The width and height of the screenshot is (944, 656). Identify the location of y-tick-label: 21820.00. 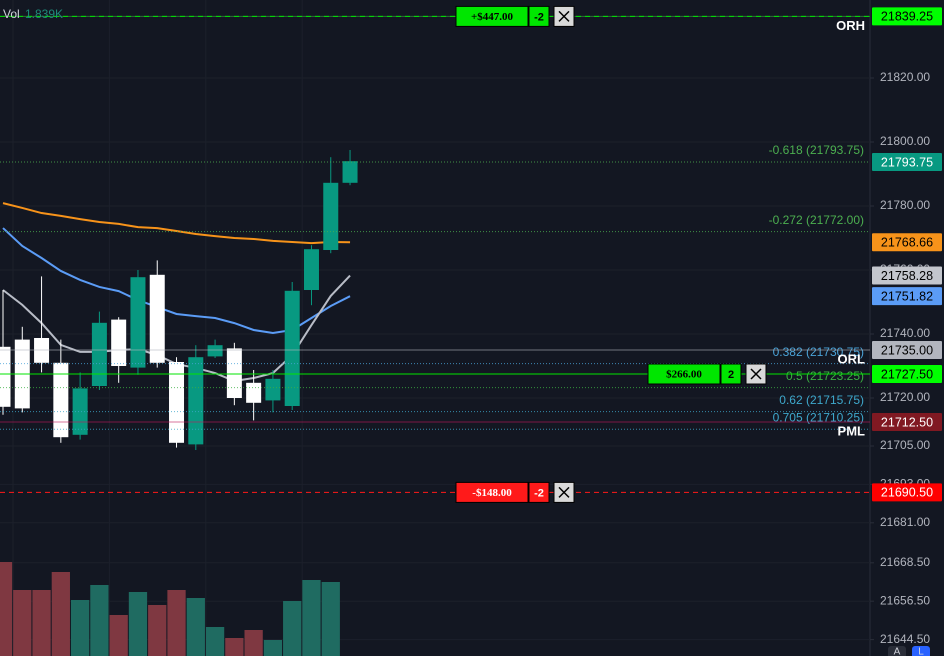
(905, 77).